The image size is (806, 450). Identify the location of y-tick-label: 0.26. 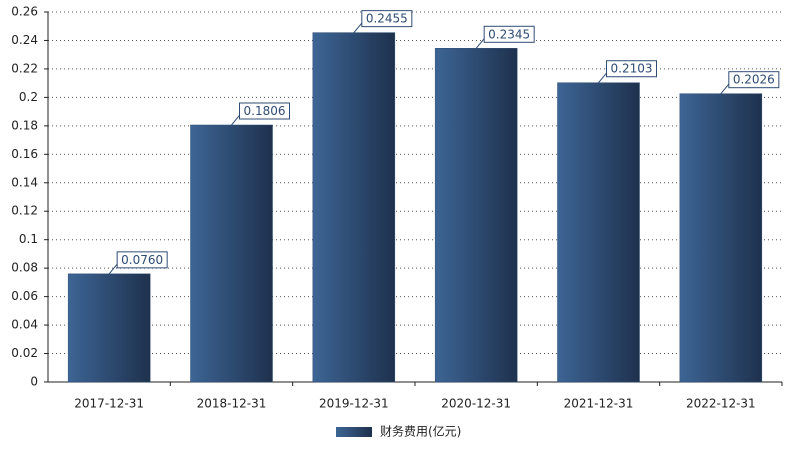
(24, 12).